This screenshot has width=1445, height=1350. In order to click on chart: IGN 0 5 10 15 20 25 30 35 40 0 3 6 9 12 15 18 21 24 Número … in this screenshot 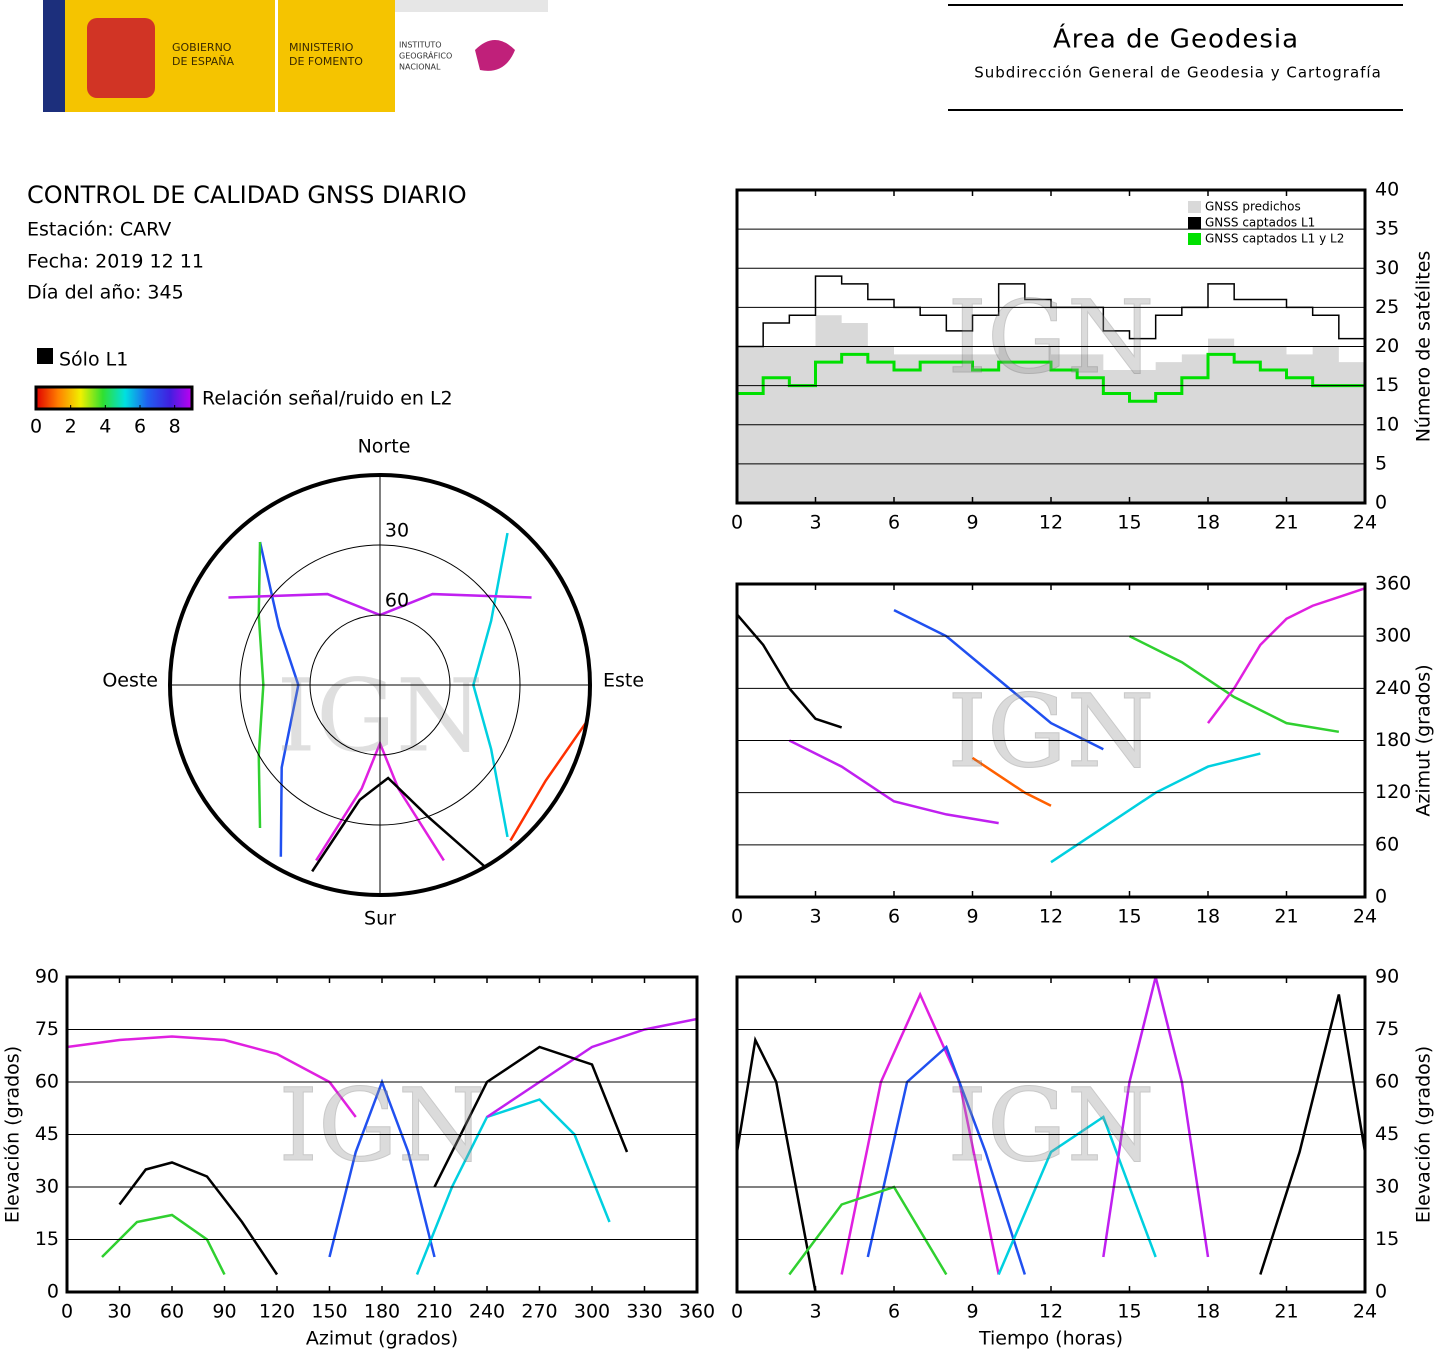, I will do `click(1083, 356)`.